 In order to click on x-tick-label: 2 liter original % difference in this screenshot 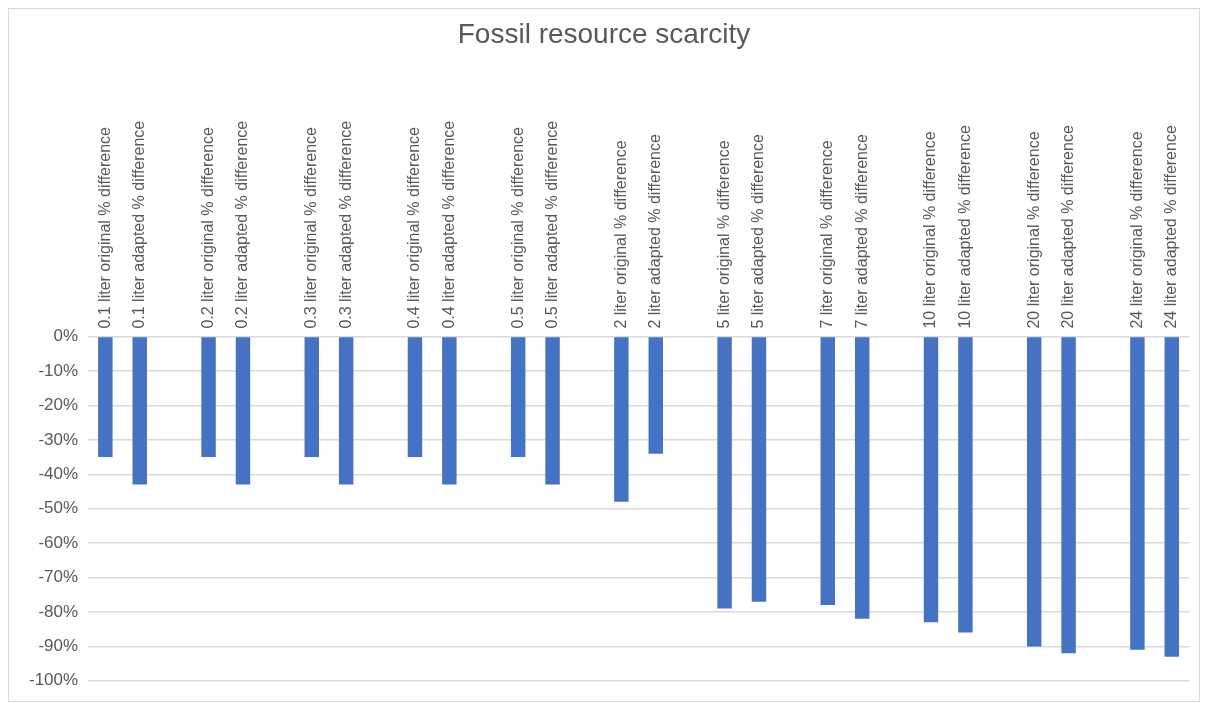, I will do `click(620, 234)`.